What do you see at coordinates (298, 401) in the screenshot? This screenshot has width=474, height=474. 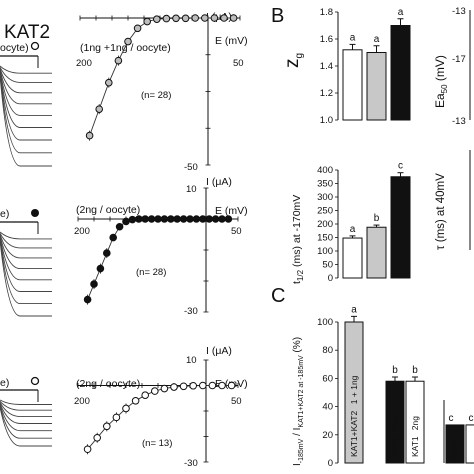 I see `relative-current-ylabel: I-185mV / IKAT1+KAT2 at -185mV (%)` at bounding box center [298, 401].